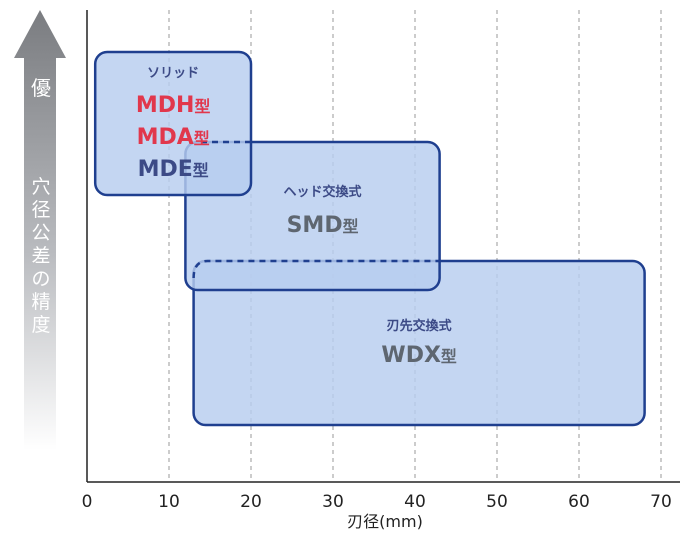 The image size is (693, 534). What do you see at coordinates (87, 502) in the screenshot?
I see `x-tick-label: 0` at bounding box center [87, 502].